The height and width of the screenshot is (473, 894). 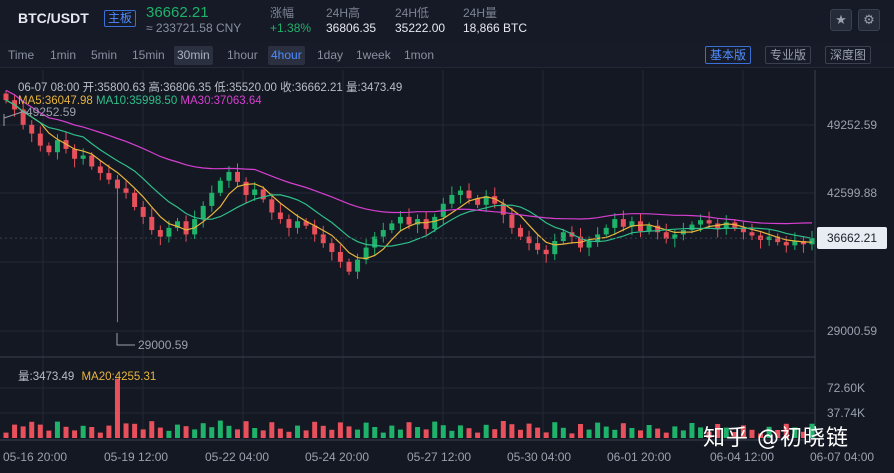 What do you see at coordinates (841, 20) in the screenshot?
I see `star-icon: ★` at bounding box center [841, 20].